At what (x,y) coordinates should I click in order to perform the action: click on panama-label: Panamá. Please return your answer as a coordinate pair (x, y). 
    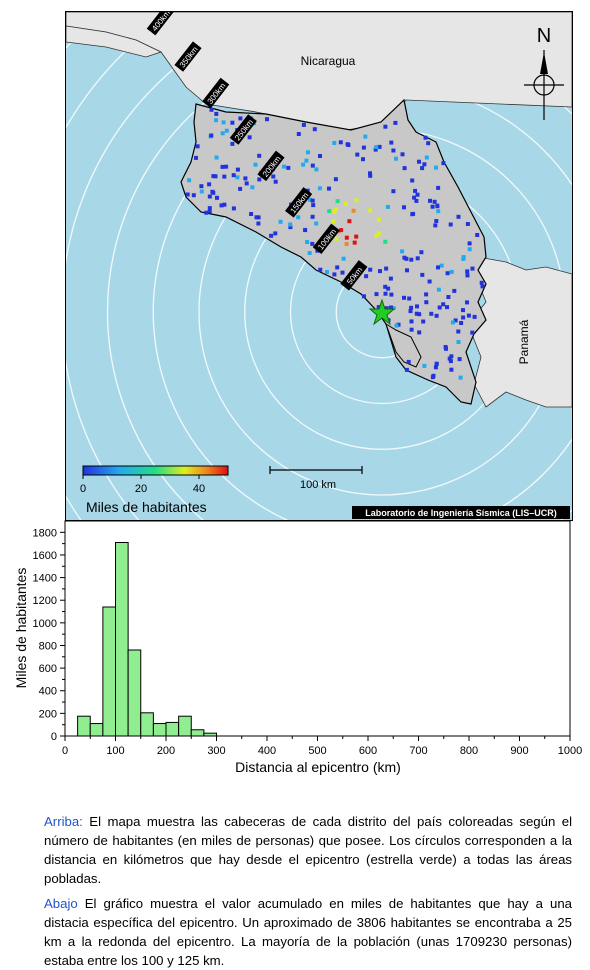
    Looking at the image, I should click on (524, 341).